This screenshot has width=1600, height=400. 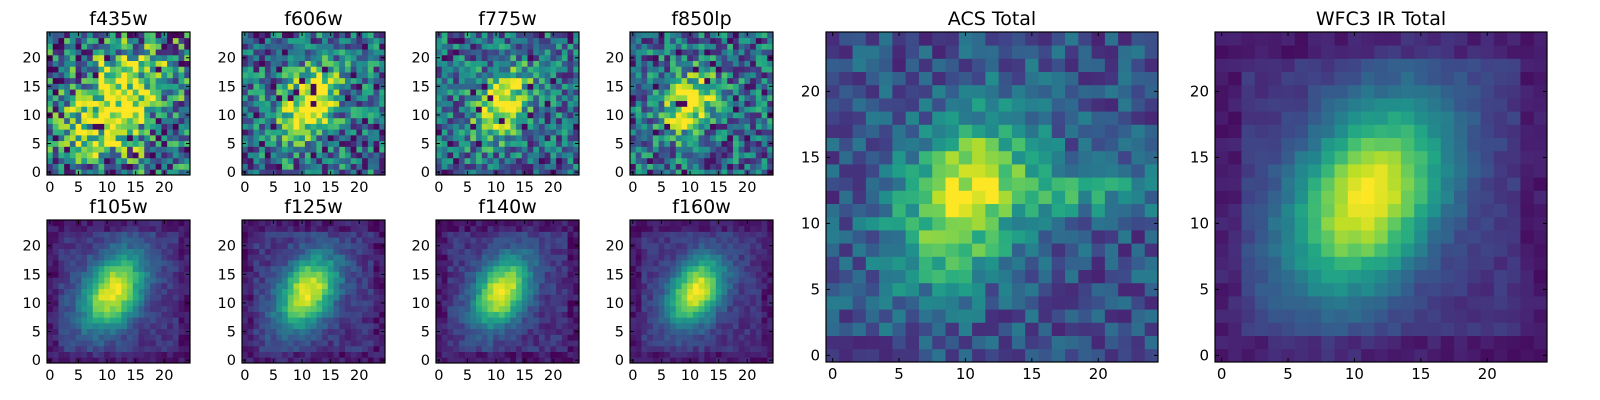 I want to click on x-tick-label: 15, so click(x=330, y=188).